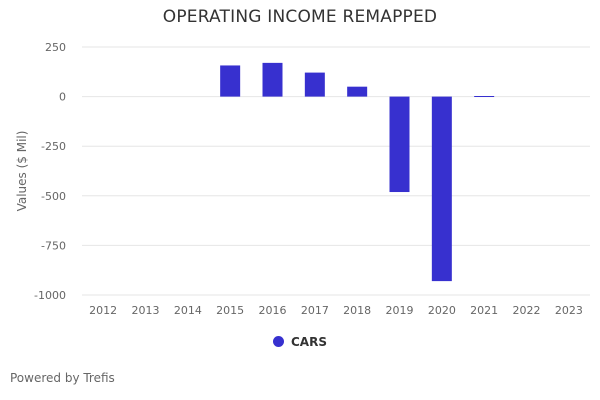 This screenshot has width=600, height=400. I want to click on y-axis-label: Values ($ Mil), so click(22, 171).